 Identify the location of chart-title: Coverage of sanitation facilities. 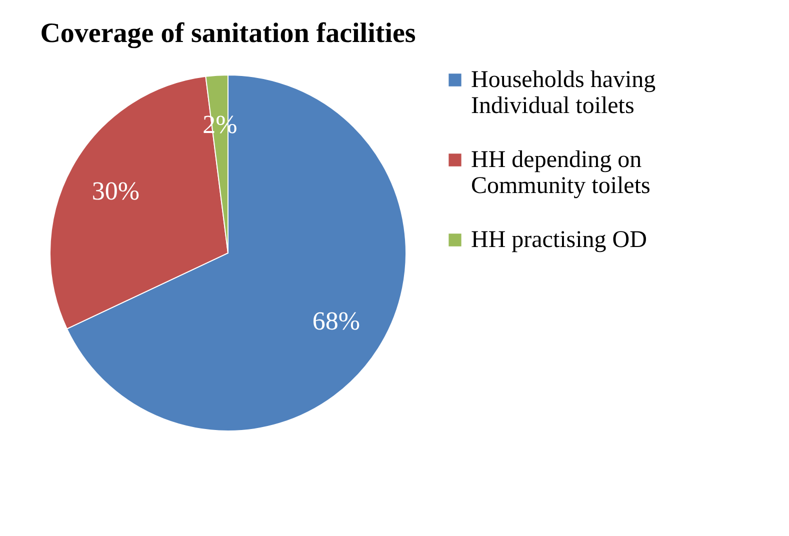
(228, 33).